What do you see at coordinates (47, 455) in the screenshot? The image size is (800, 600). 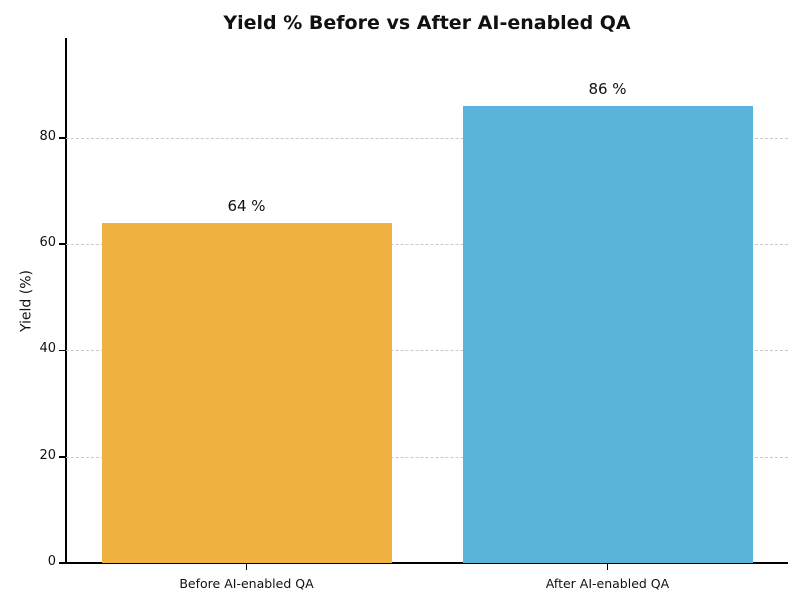 I see `y-tick-label-20: 20` at bounding box center [47, 455].